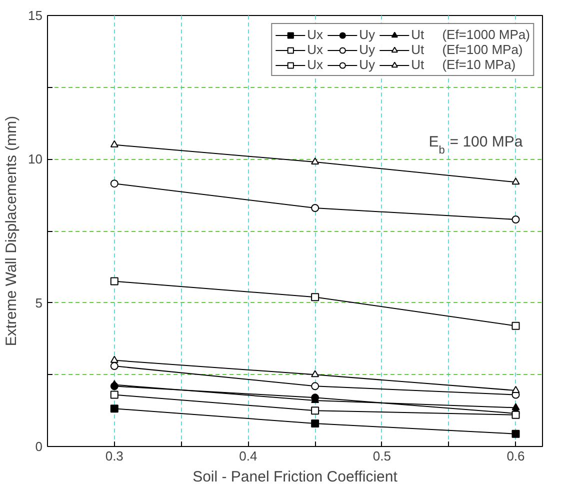 This screenshot has height=488, width=572. What do you see at coordinates (35, 15) in the screenshot?
I see `y-tick-label: 15` at bounding box center [35, 15].